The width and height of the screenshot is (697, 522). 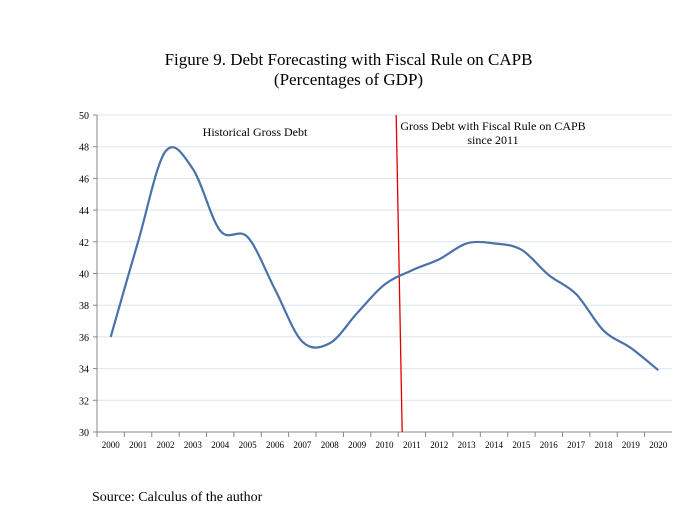 I want to click on x-tick-label: 2014, so click(x=494, y=445).